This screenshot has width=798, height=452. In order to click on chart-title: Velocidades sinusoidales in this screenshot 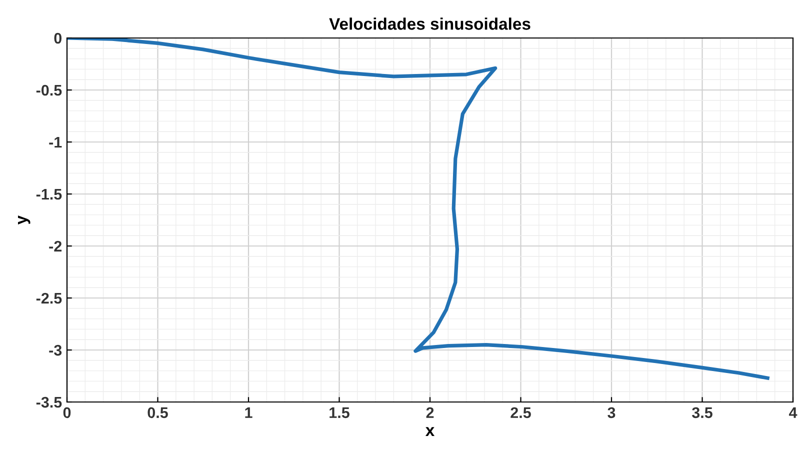, I will do `click(429, 24)`.